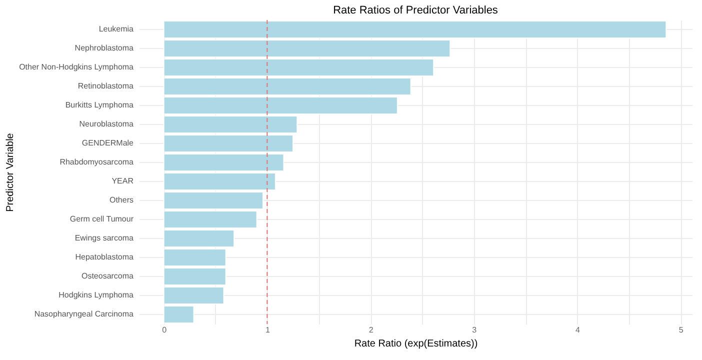 This screenshot has width=702, height=360. What do you see at coordinates (84, 314) in the screenshot?
I see `y-tick-label: Nasopharyngeal Carcinoma` at bounding box center [84, 314].